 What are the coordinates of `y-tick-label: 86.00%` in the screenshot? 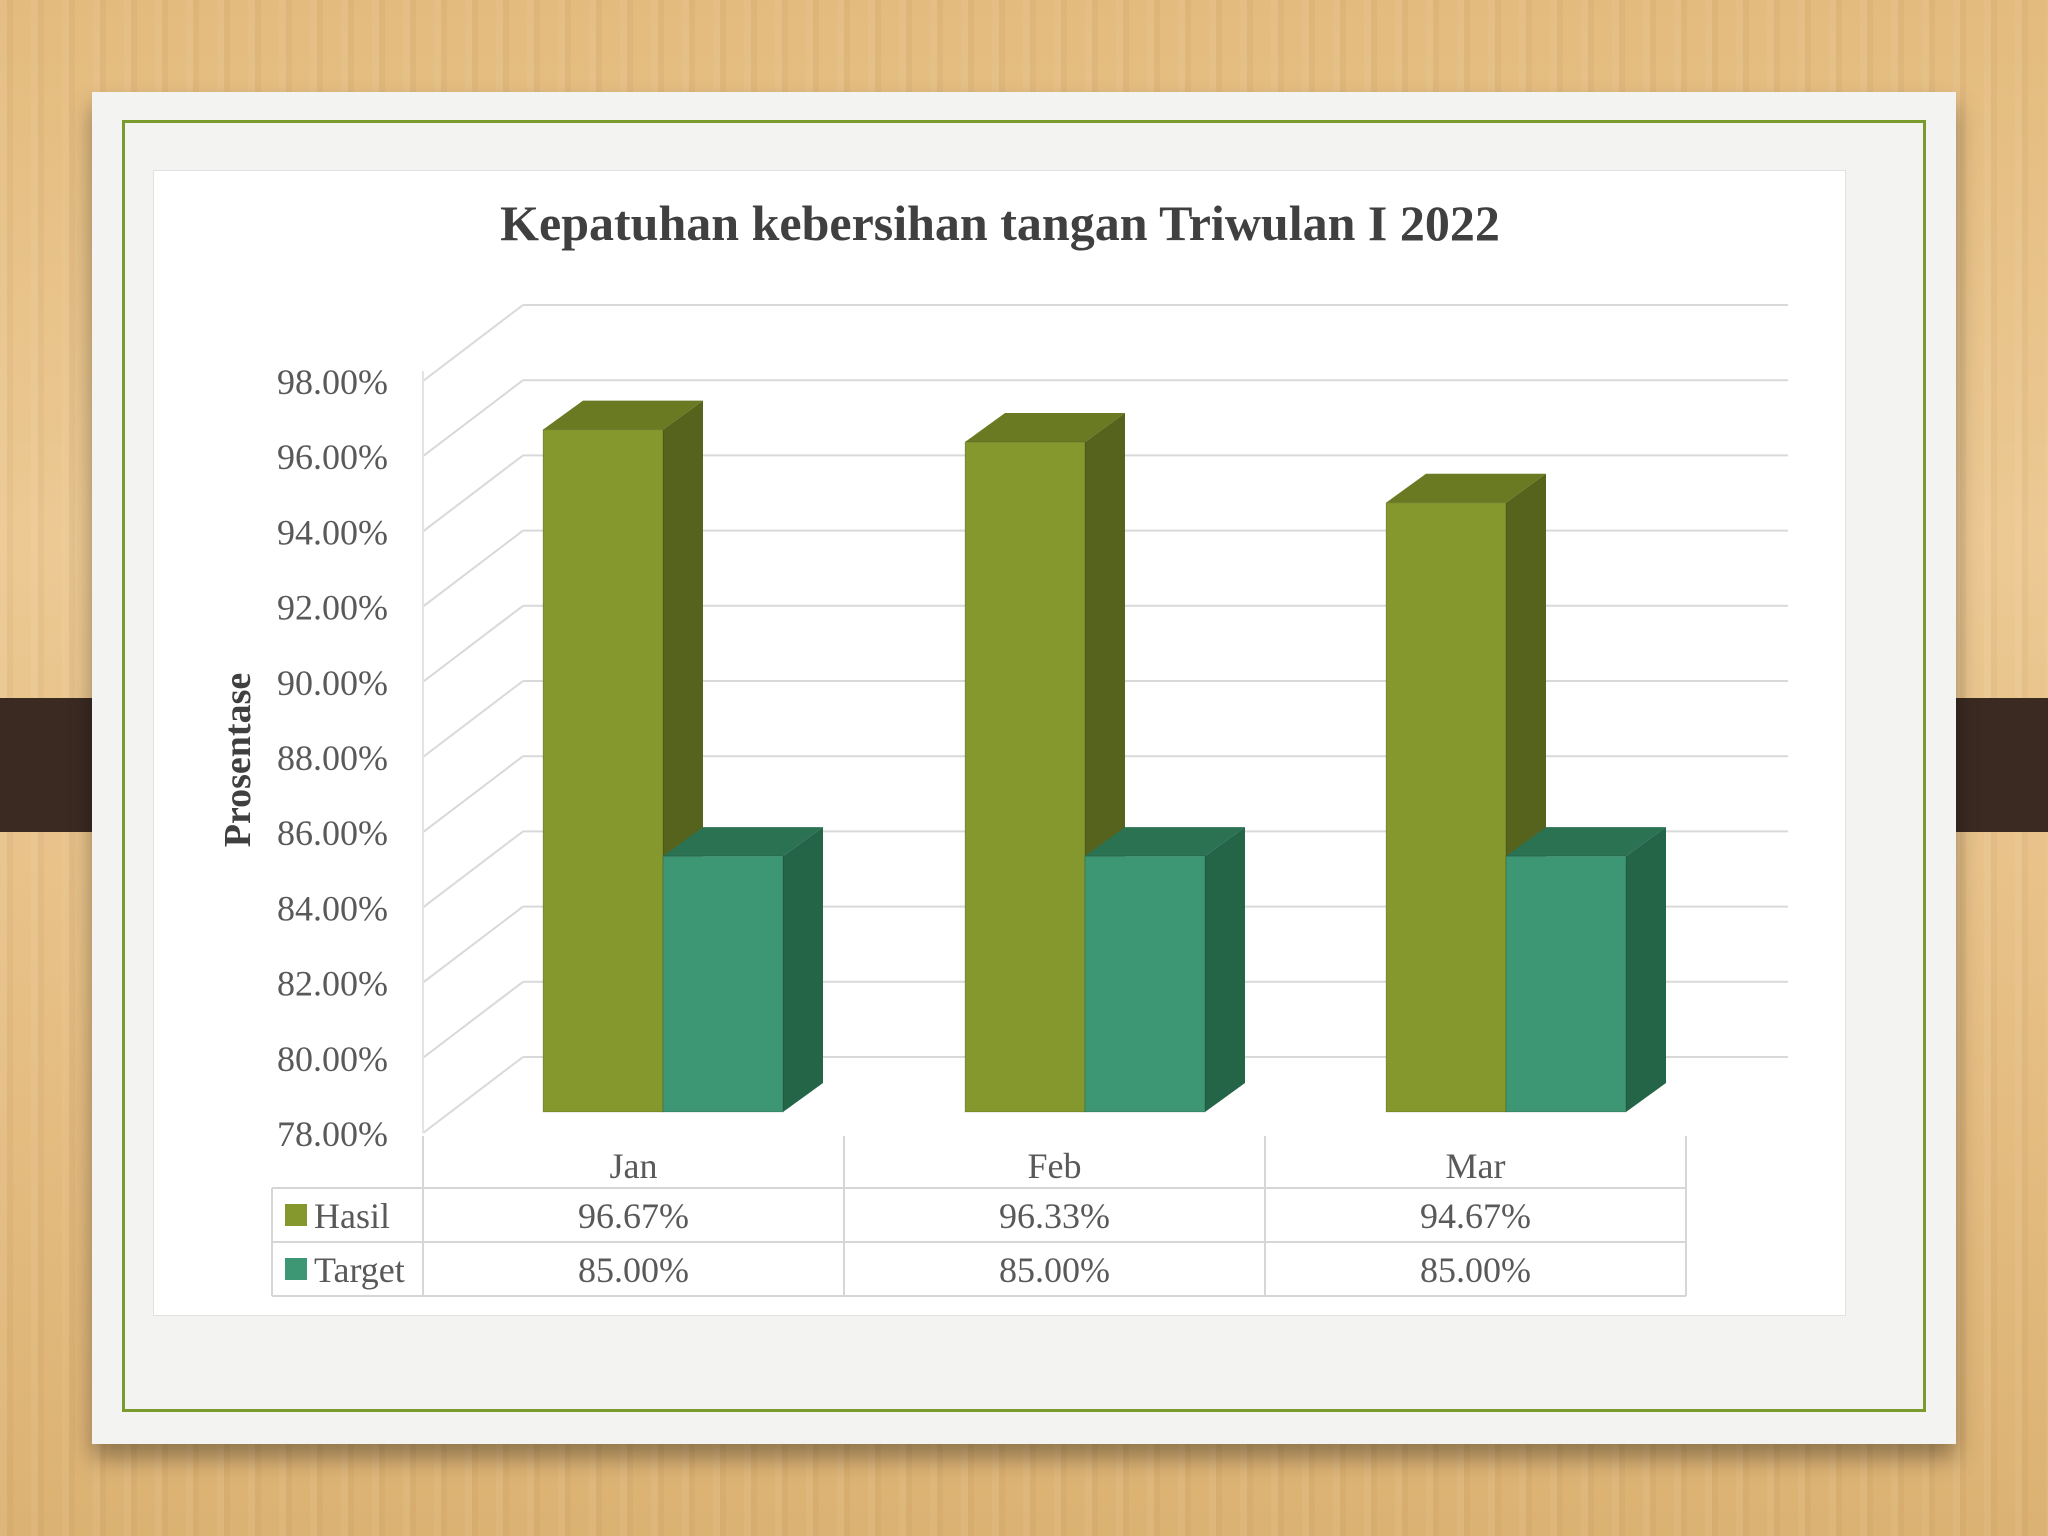 It's located at (332, 833).